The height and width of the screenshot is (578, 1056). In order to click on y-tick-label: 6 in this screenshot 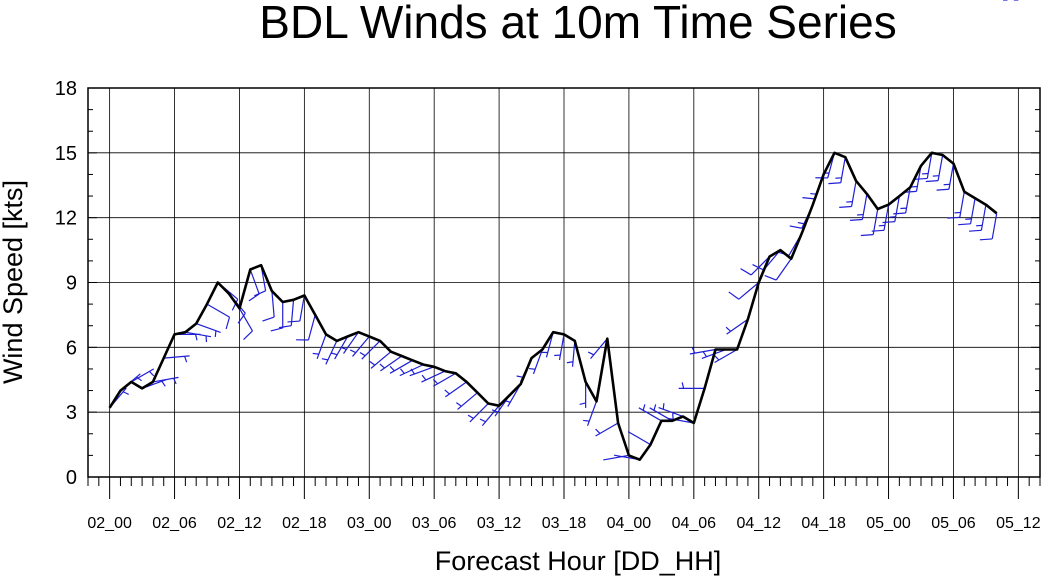, I will do `click(71, 348)`.